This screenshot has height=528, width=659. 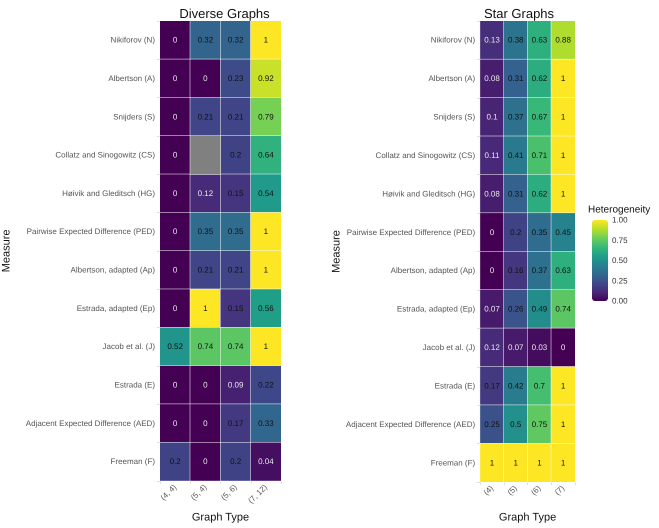 What do you see at coordinates (513, 491) in the screenshot?
I see `x-tick-label: (5)` at bounding box center [513, 491].